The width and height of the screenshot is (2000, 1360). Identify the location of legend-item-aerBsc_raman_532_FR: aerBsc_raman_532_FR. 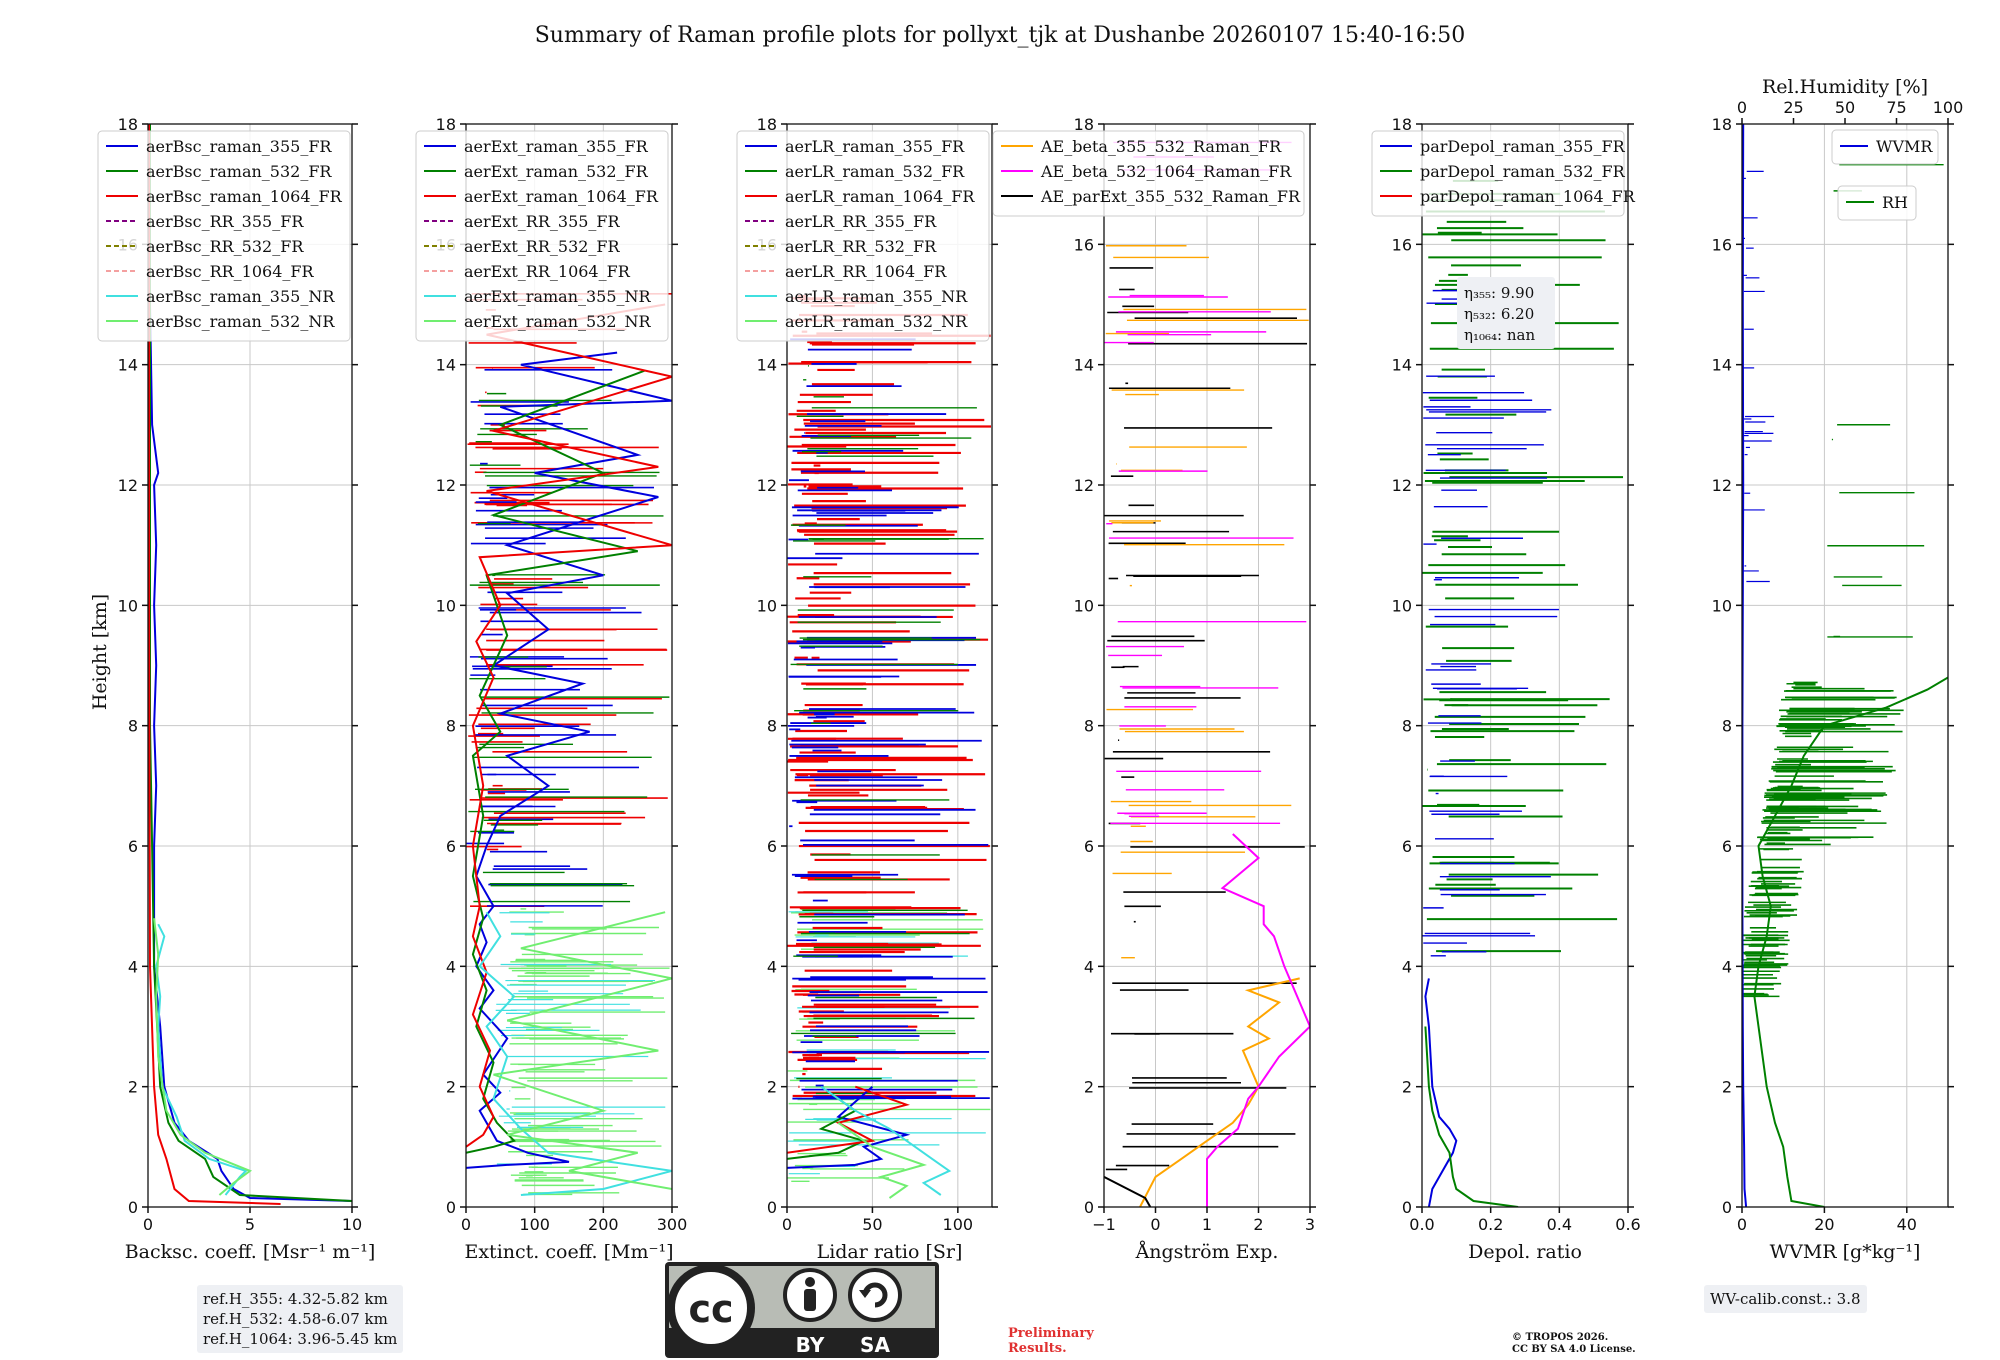
(239, 171).